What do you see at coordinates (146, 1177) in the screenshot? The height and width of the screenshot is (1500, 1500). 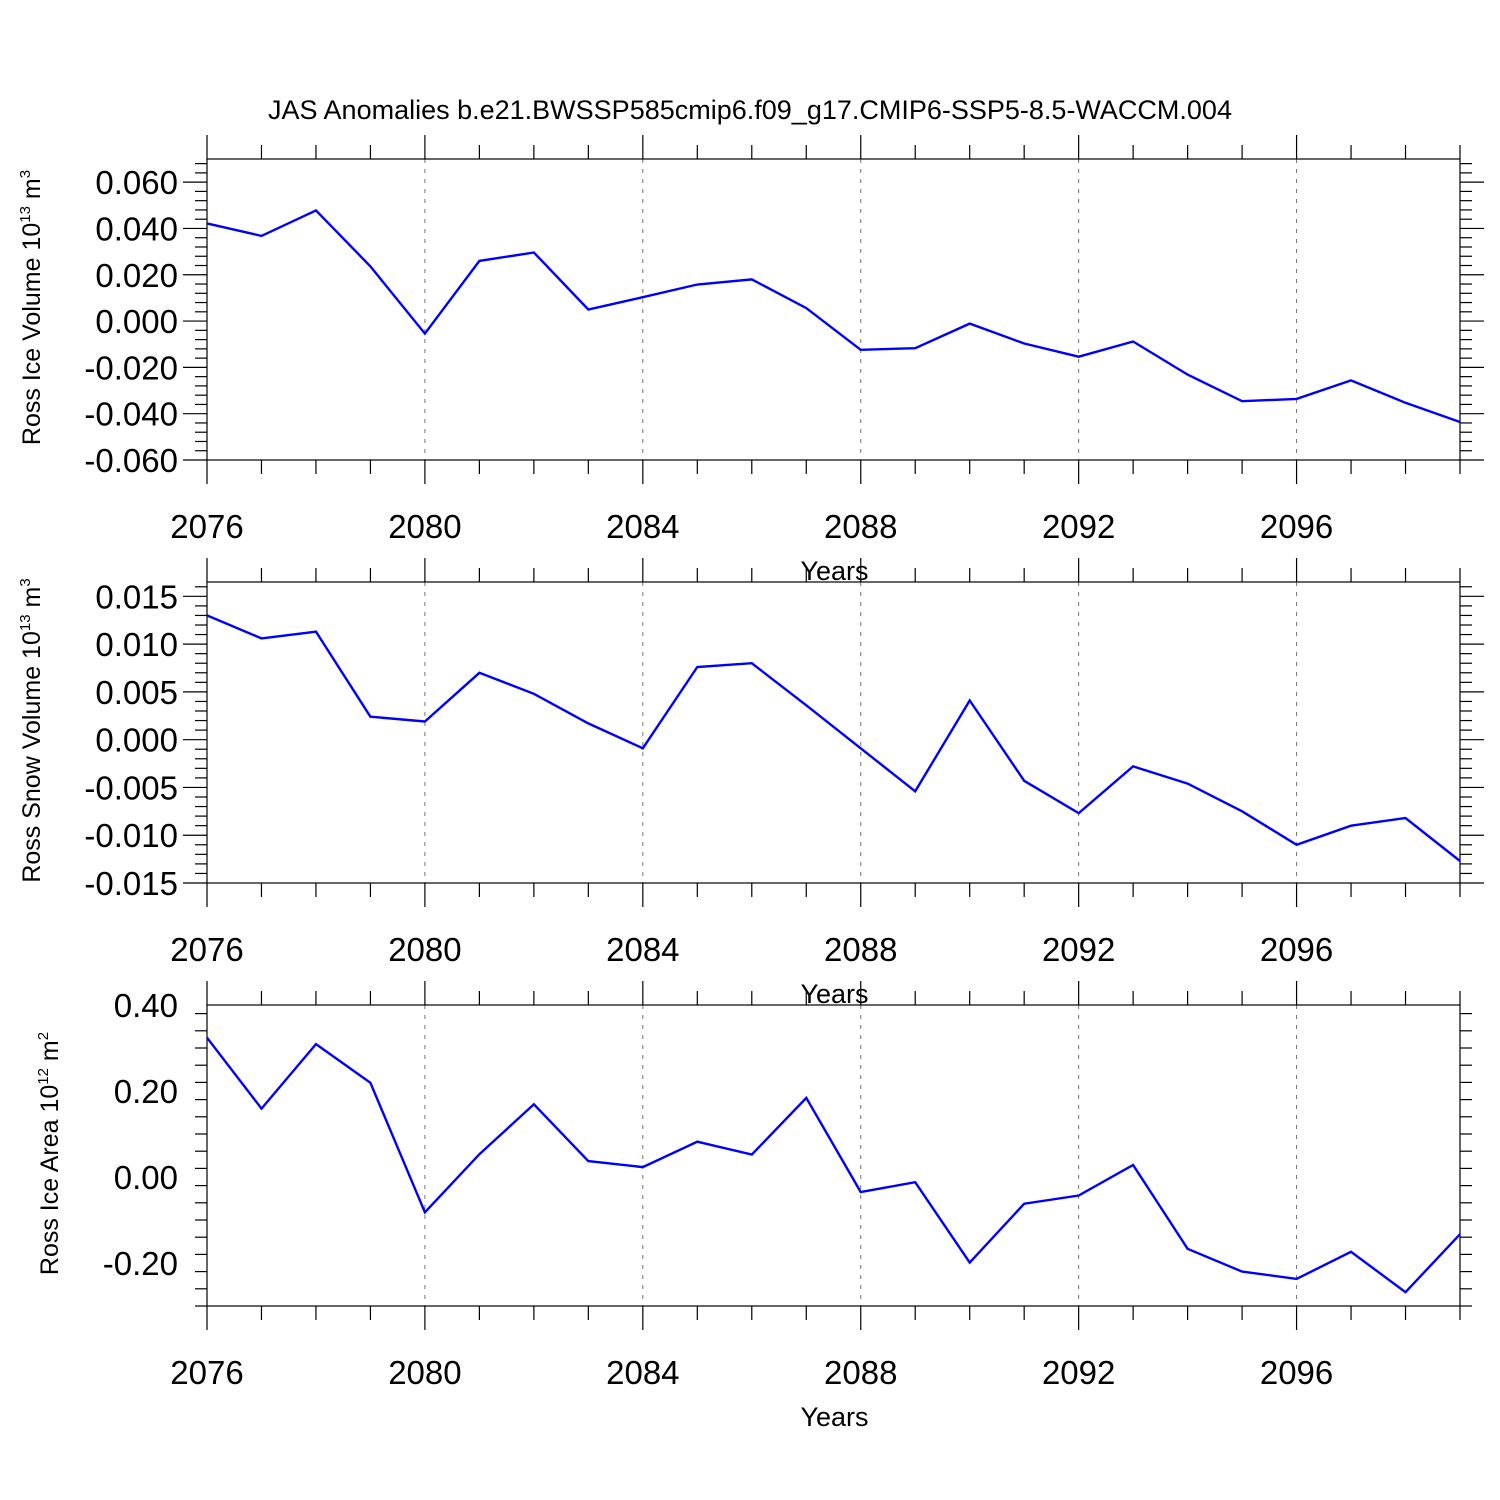 I see `y-tick-label: 0.00` at bounding box center [146, 1177].